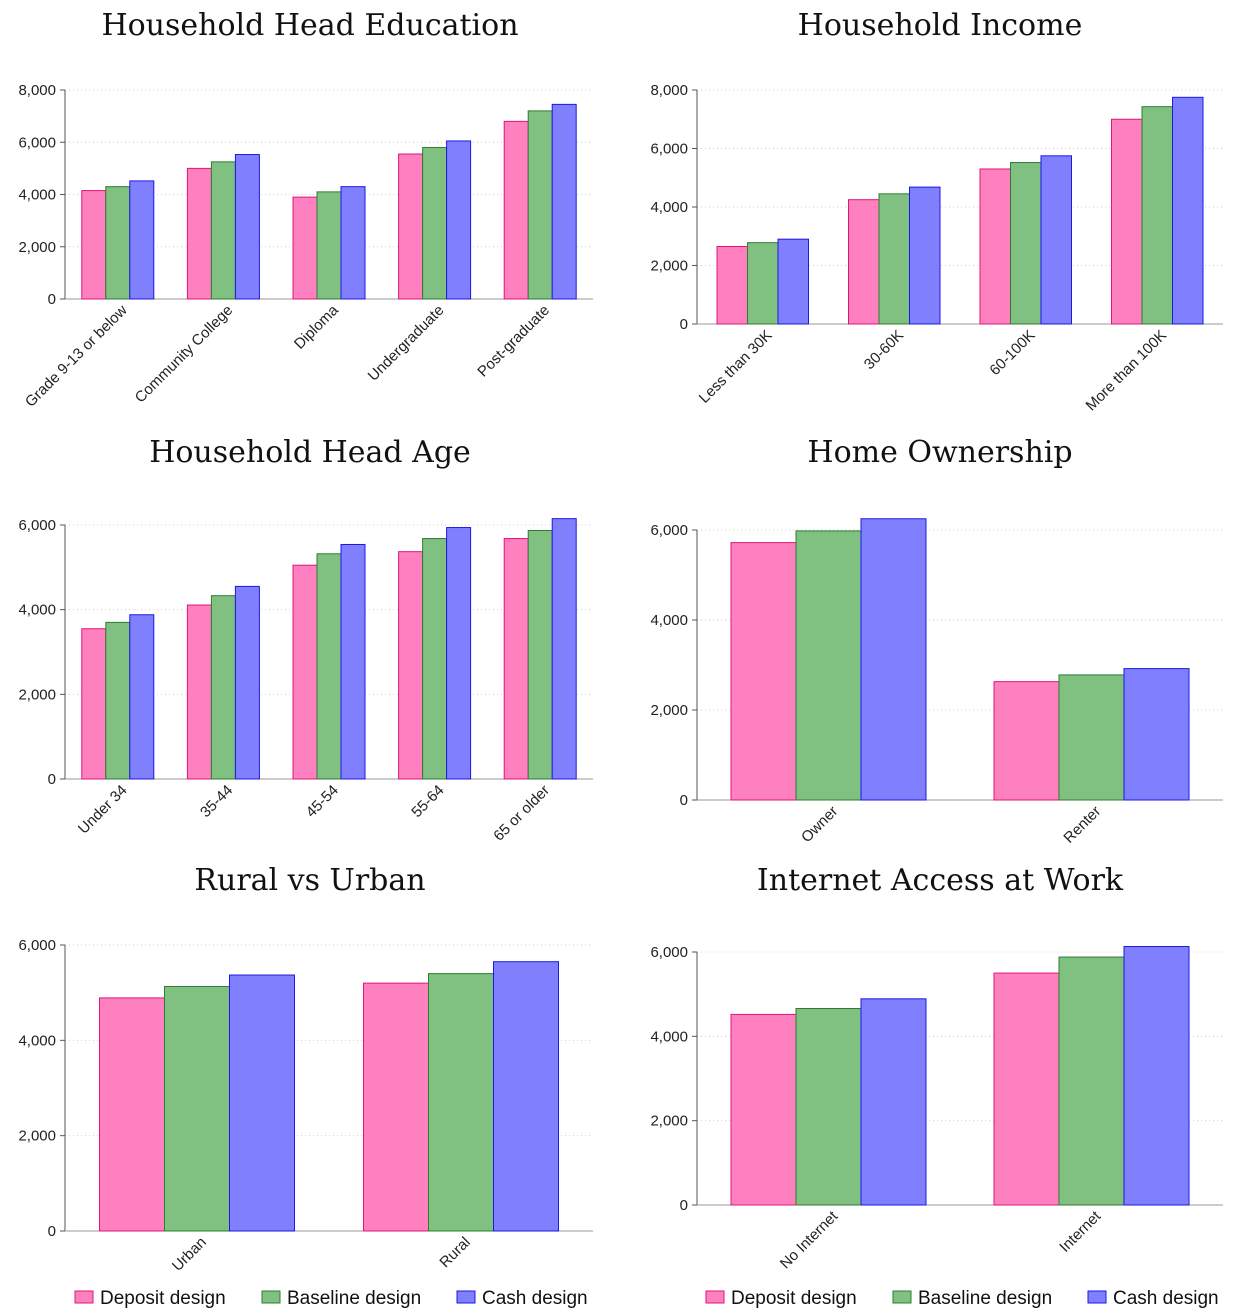 This screenshot has width=1235, height=1314. Describe the element at coordinates (309, 880) in the screenshot. I see `chart-title: Rural vs Urban` at that location.